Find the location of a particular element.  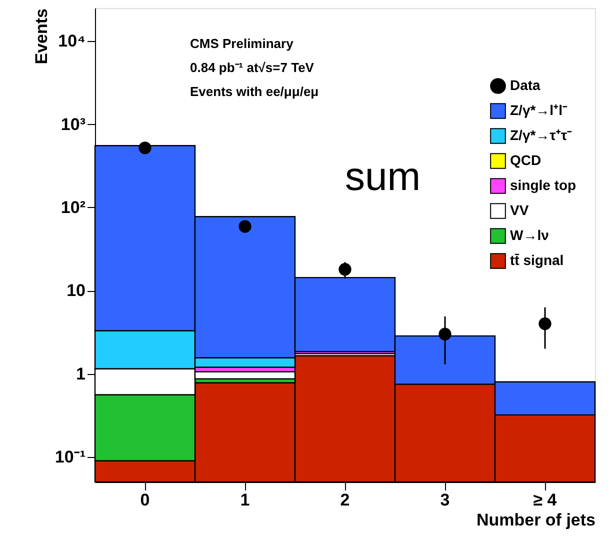

legend-label: Data is located at coordinates (525, 85).